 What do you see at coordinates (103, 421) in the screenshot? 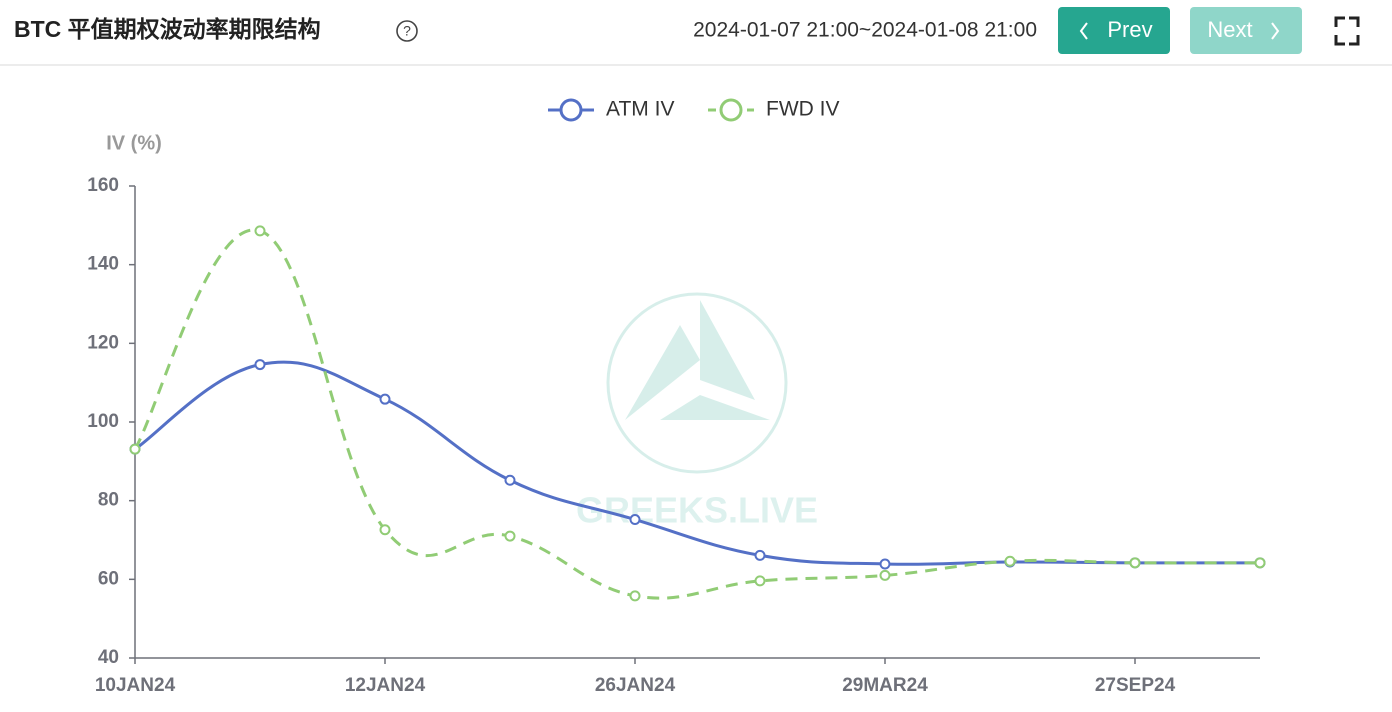
I see `y-tick-label: 100` at bounding box center [103, 421].